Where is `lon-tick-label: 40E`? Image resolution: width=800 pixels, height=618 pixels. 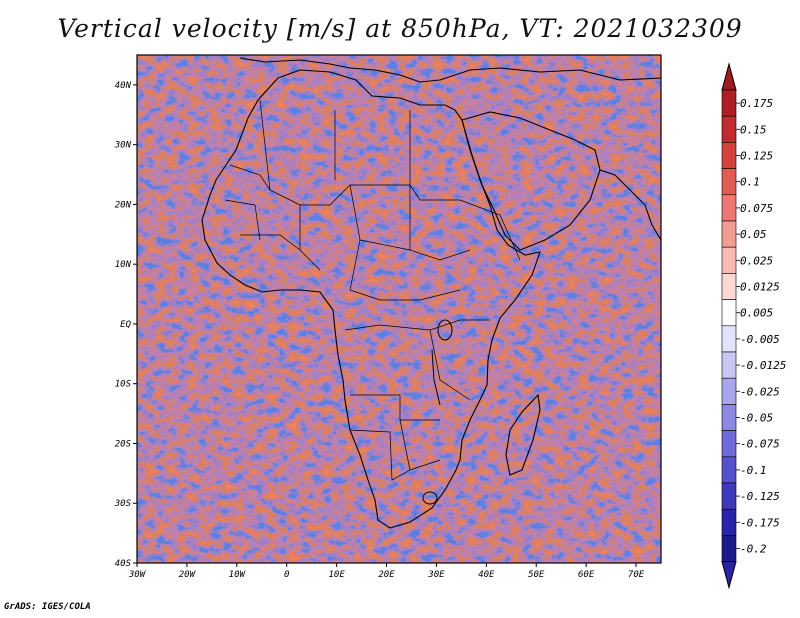 lon-tick-label: 40E is located at coordinates (486, 575).